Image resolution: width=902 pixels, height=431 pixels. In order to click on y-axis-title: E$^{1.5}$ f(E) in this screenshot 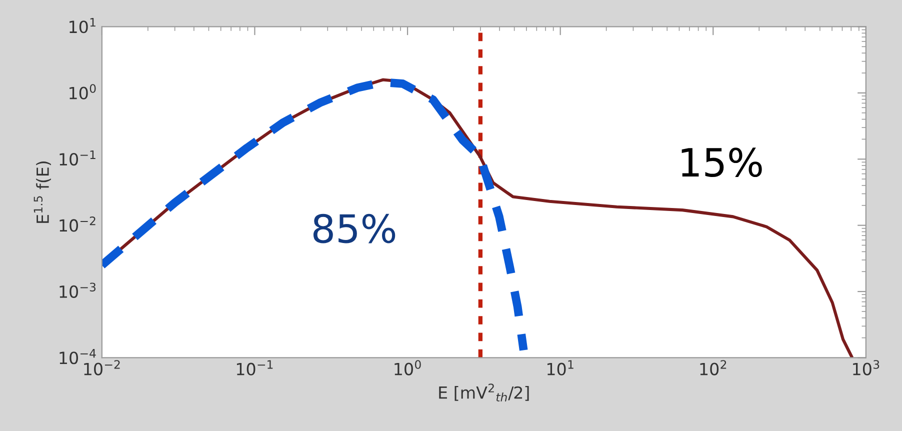, I will do `click(42, 192)`.